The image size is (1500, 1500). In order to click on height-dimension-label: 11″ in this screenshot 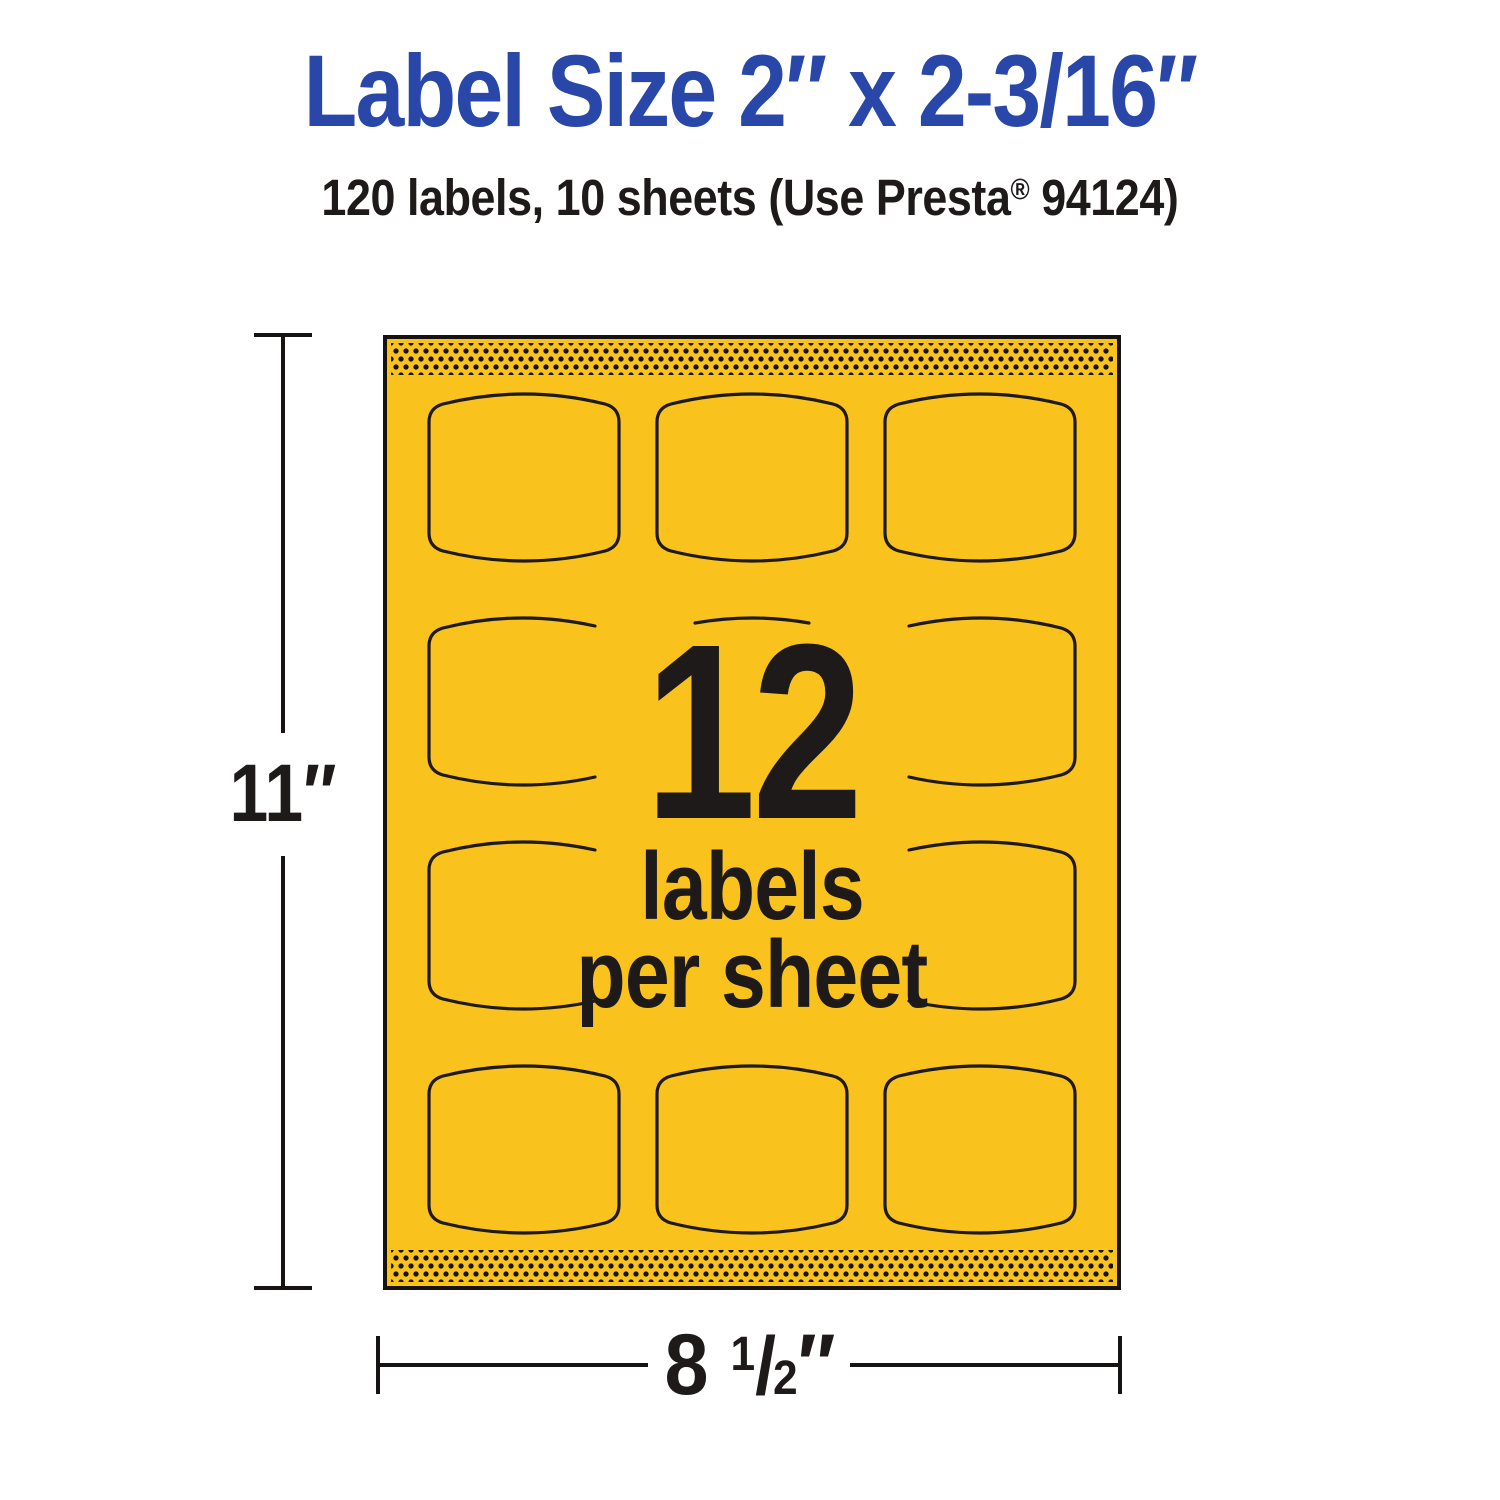, I will do `click(283, 793)`.